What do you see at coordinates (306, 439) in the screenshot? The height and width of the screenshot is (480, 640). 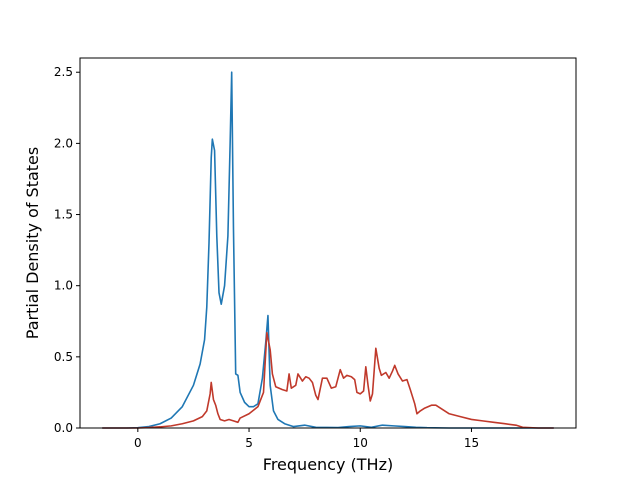 I see `x-axis-ticks: 0 5 10 15` at bounding box center [306, 439].